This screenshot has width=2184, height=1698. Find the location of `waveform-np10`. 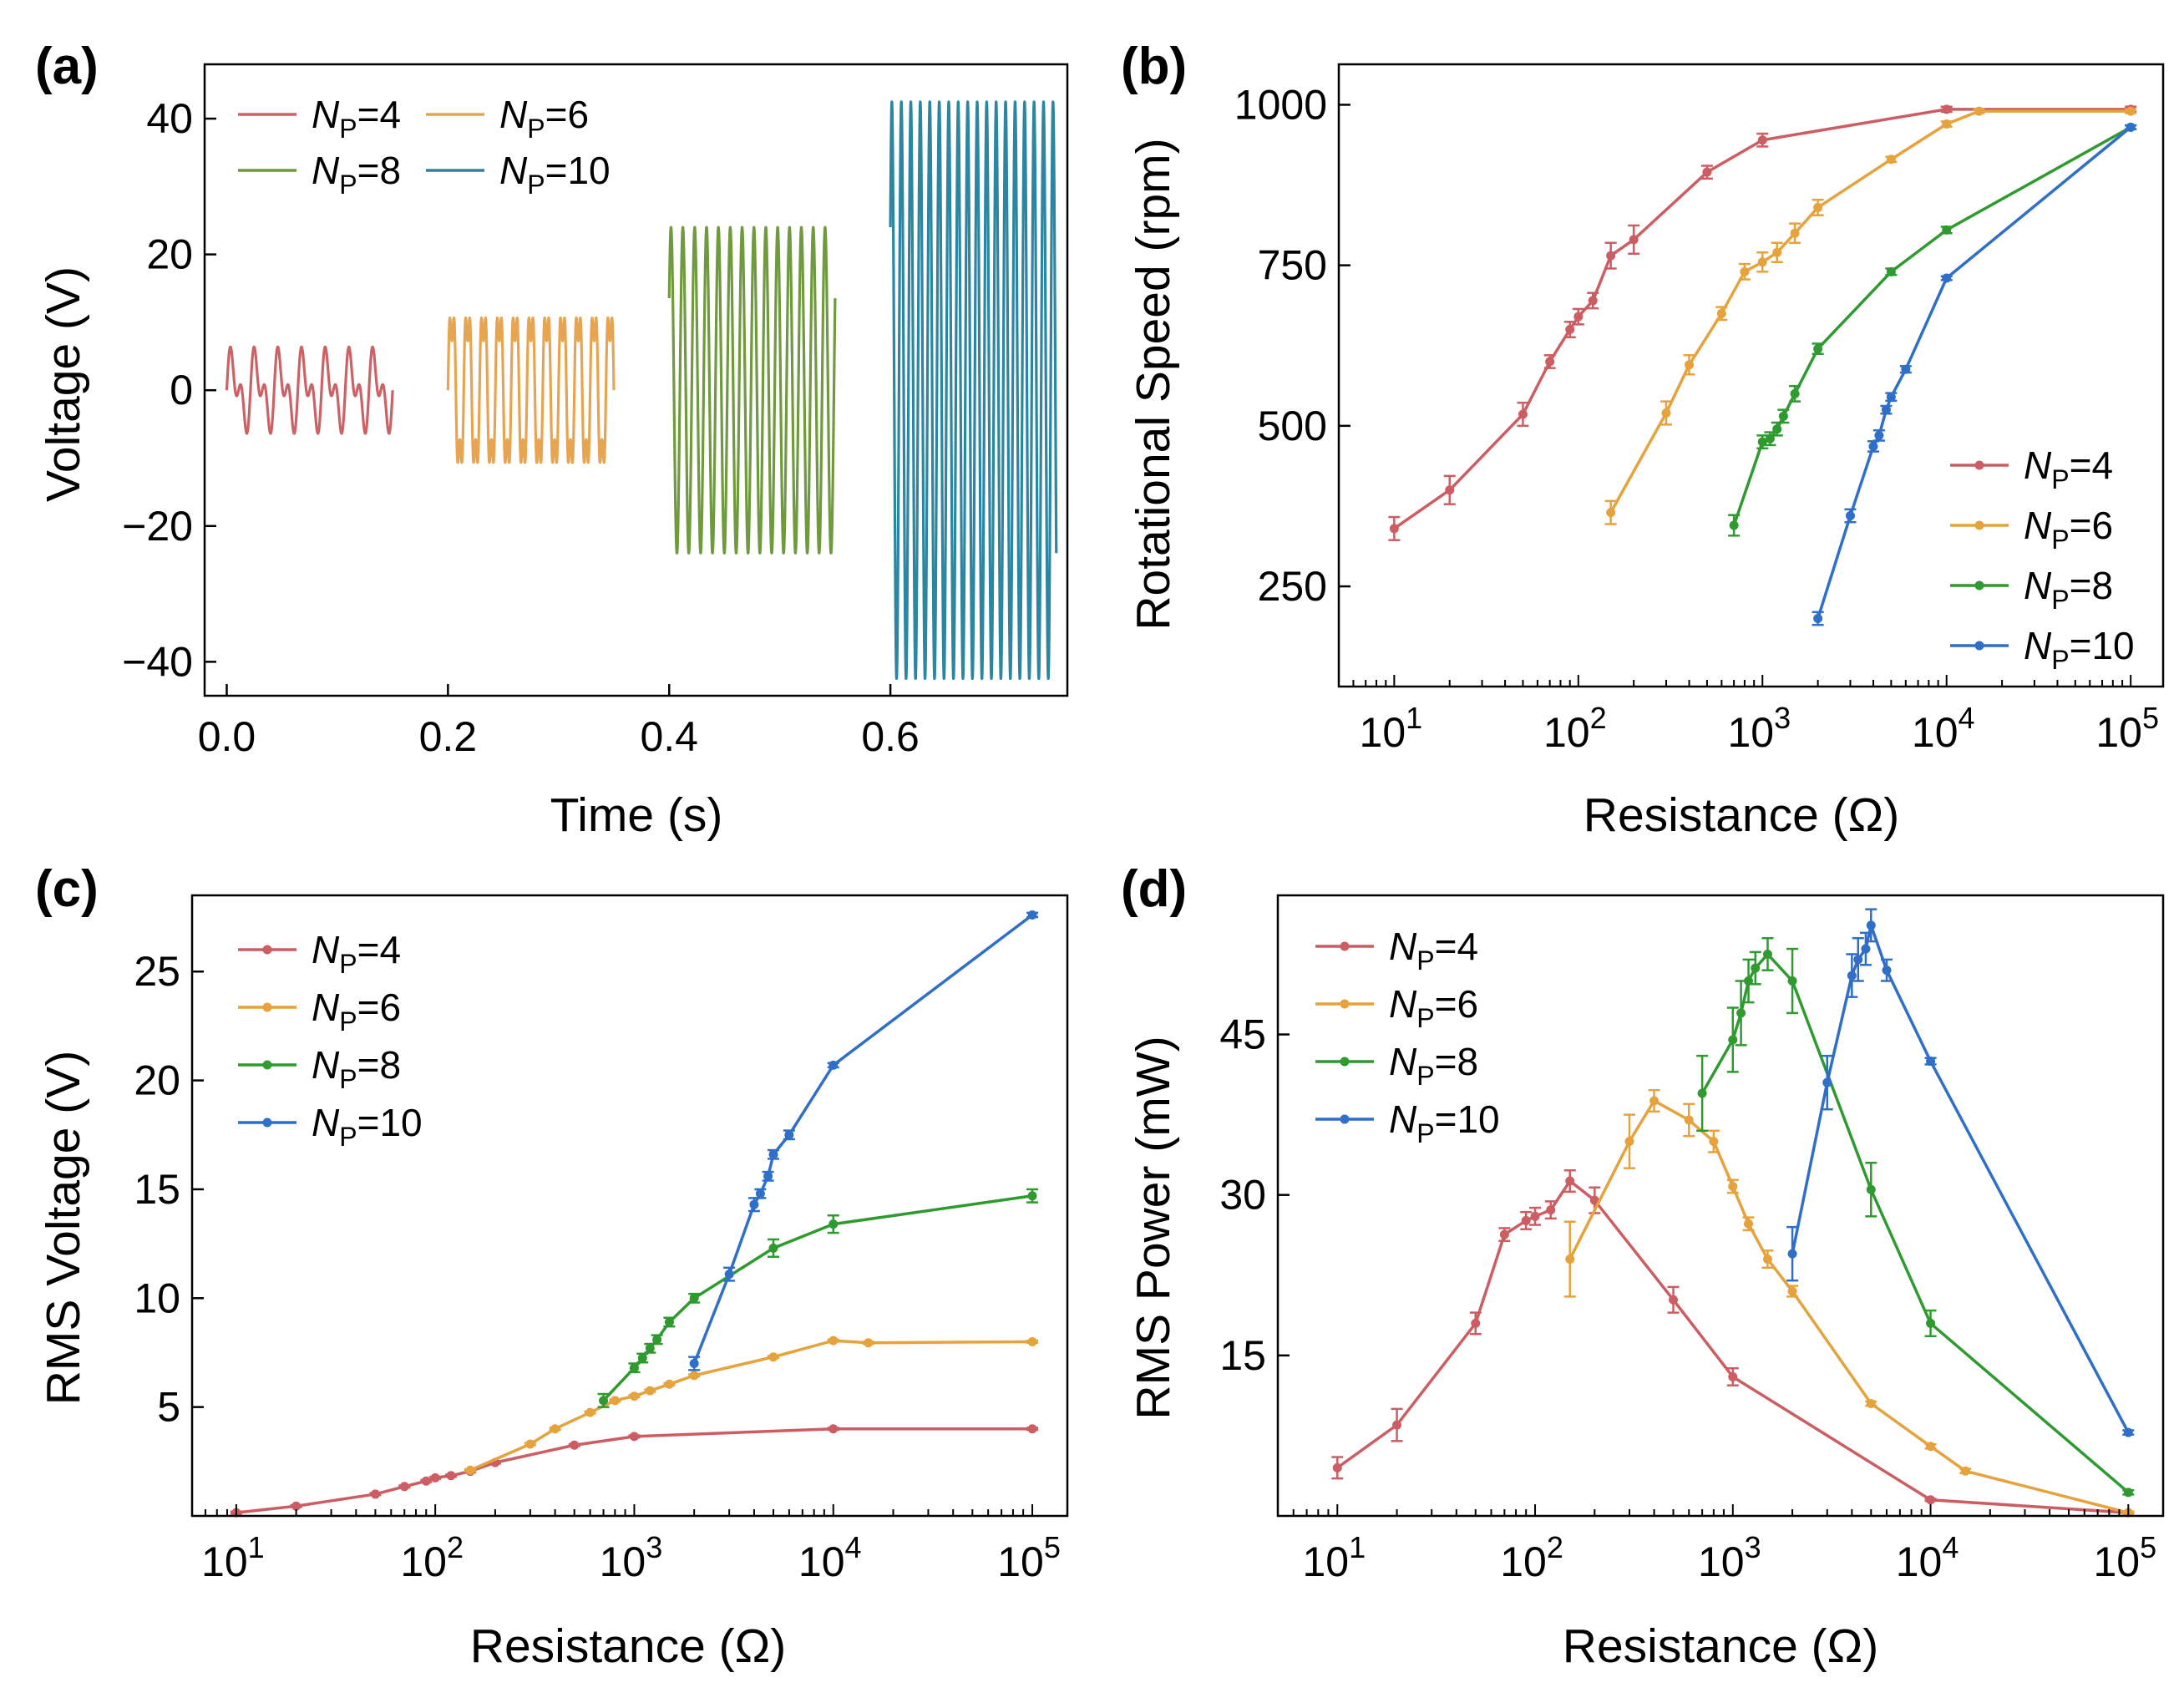

waveform-np10 is located at coordinates (973, 390).